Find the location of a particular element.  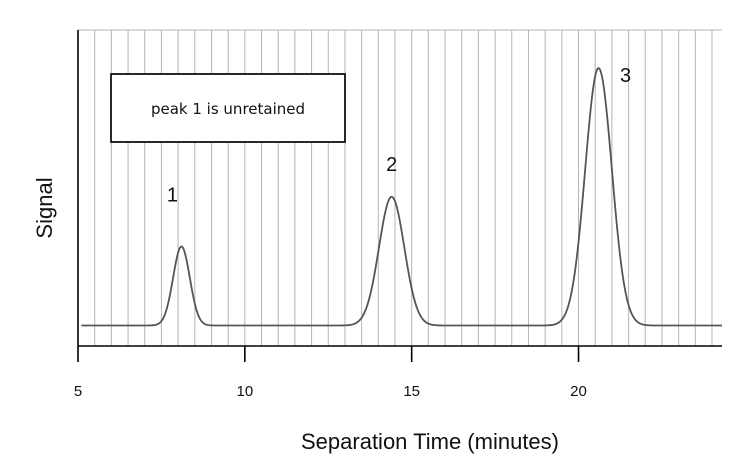

peak-label-3: 3 is located at coordinates (625, 76).